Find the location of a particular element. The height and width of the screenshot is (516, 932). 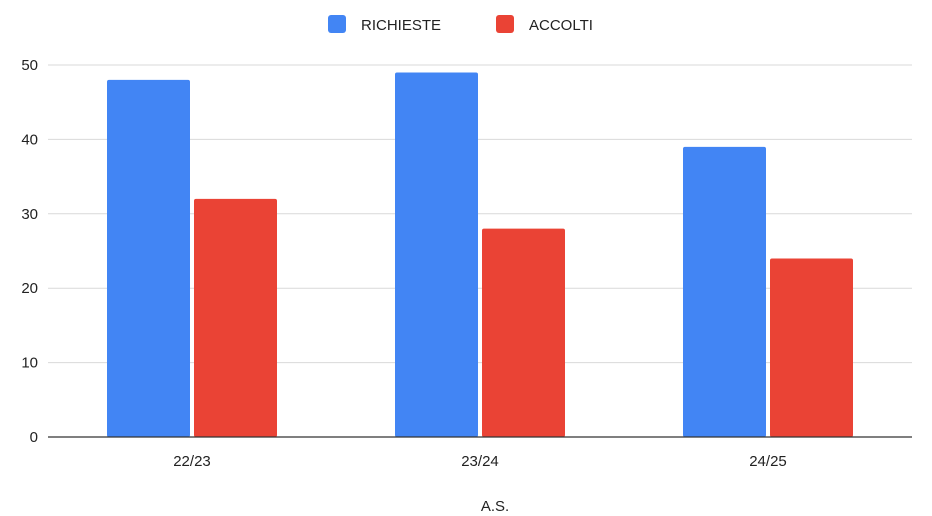

y-tick-label: 30 is located at coordinates (29, 214).